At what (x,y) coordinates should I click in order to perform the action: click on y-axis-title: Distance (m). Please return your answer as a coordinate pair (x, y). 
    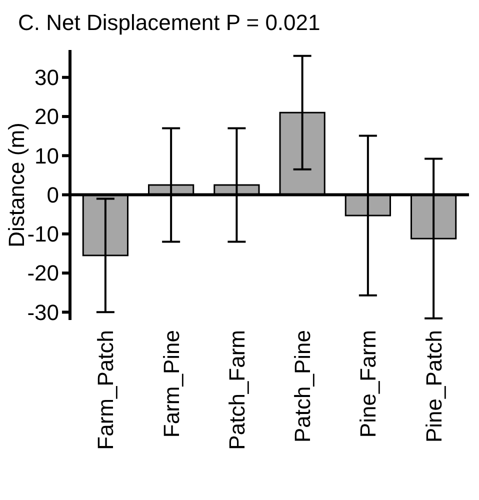
    Looking at the image, I should click on (16, 185).